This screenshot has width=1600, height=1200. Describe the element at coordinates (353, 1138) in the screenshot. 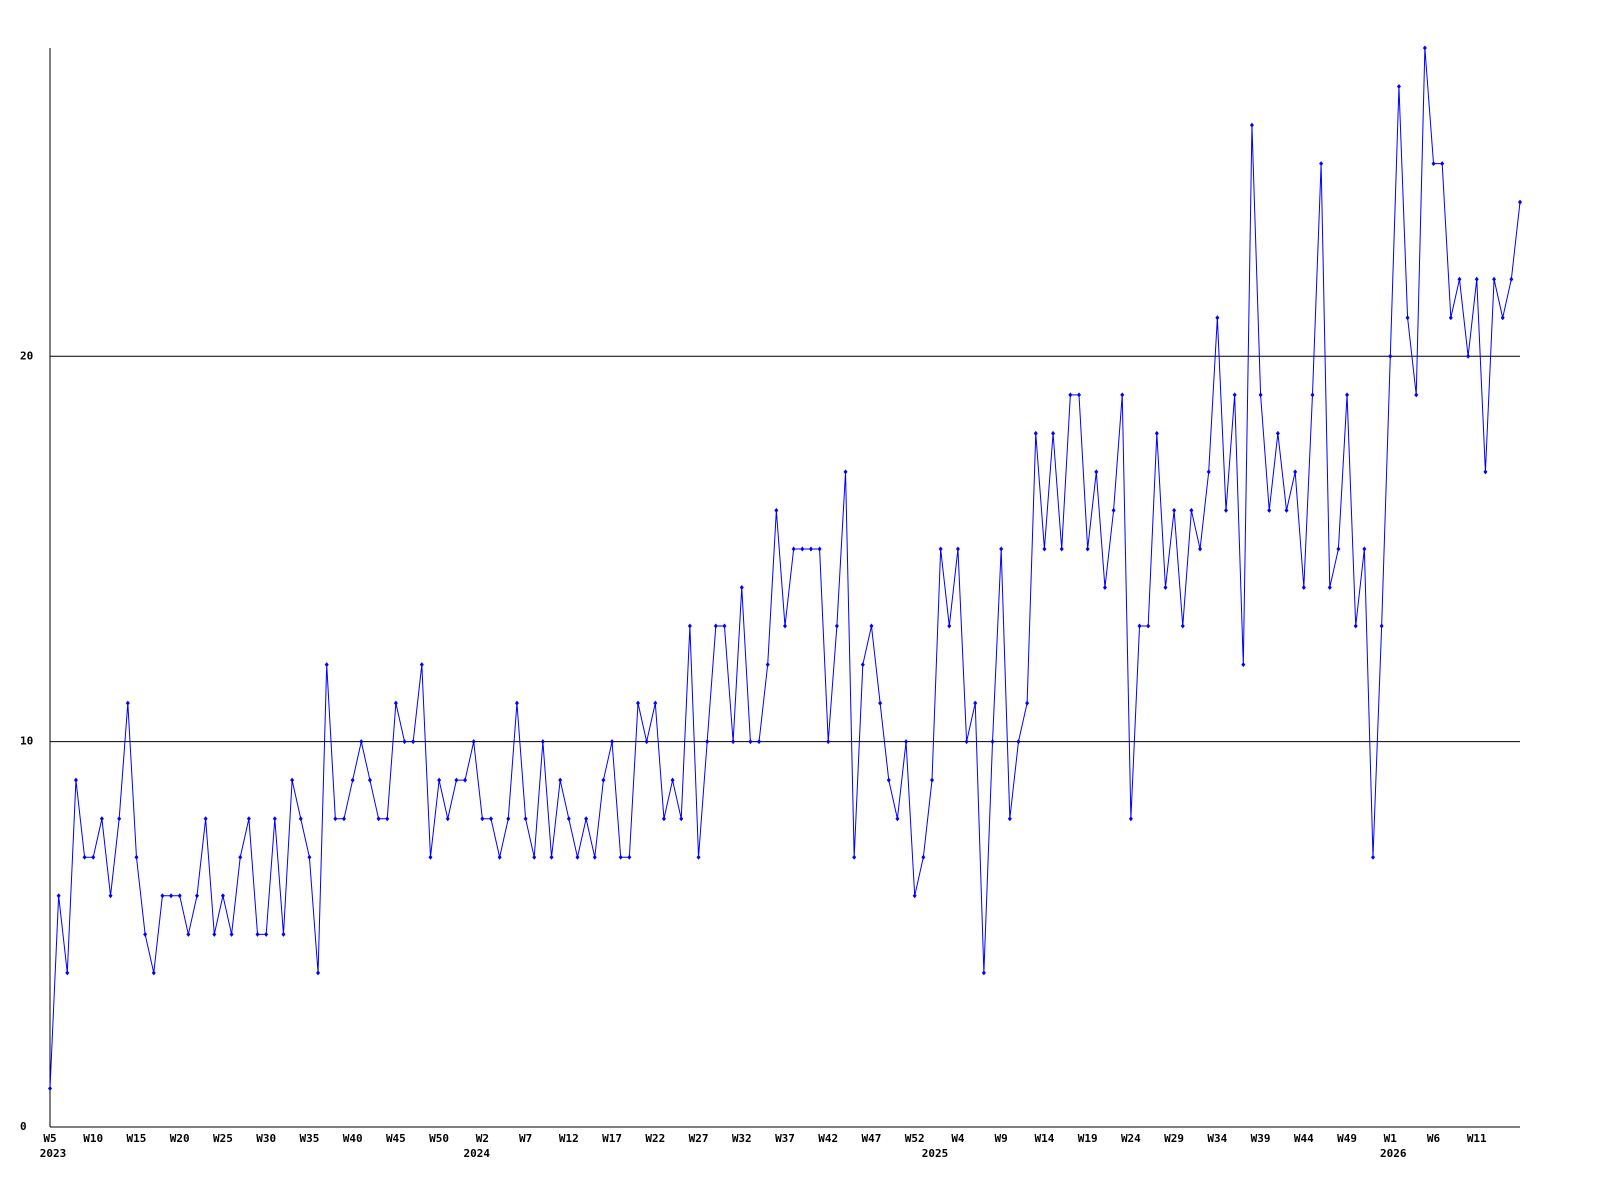

I see `x-tick-label: W40` at that location.